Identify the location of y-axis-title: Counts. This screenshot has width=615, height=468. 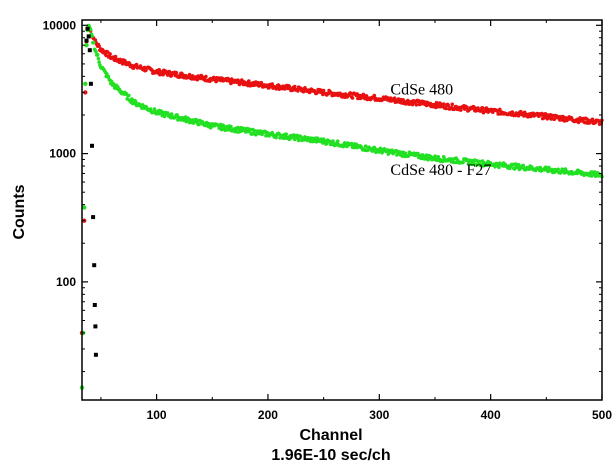
(19, 211).